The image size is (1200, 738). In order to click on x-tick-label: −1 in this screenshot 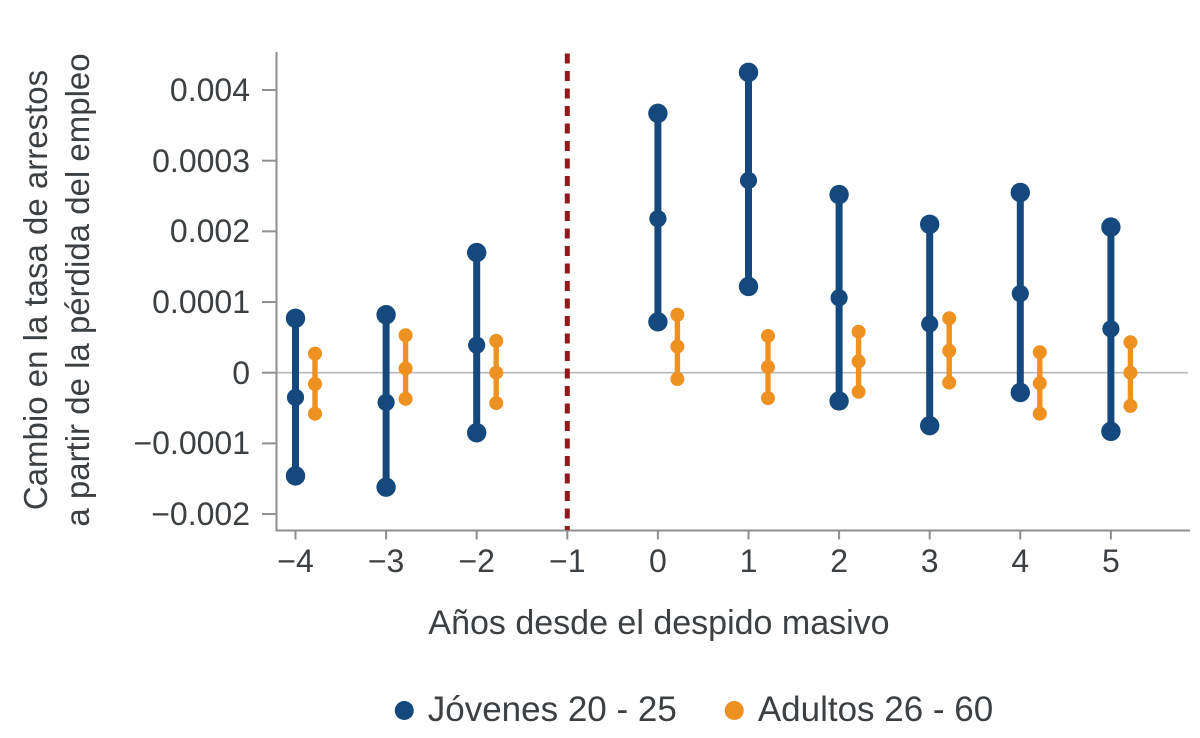, I will do `click(567, 561)`.